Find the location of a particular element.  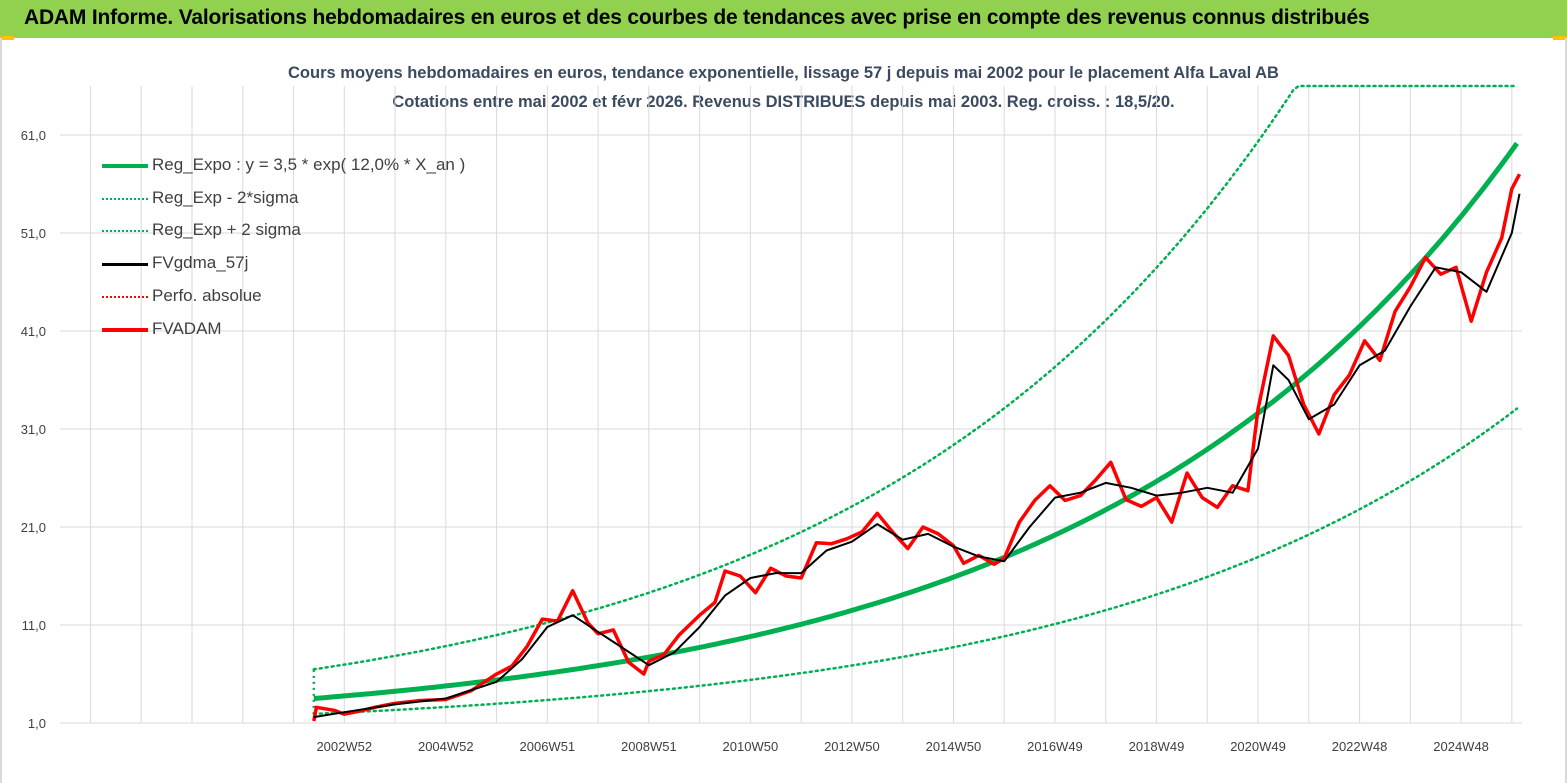

x-tick-label: 2002W52 is located at coordinates (344, 746).